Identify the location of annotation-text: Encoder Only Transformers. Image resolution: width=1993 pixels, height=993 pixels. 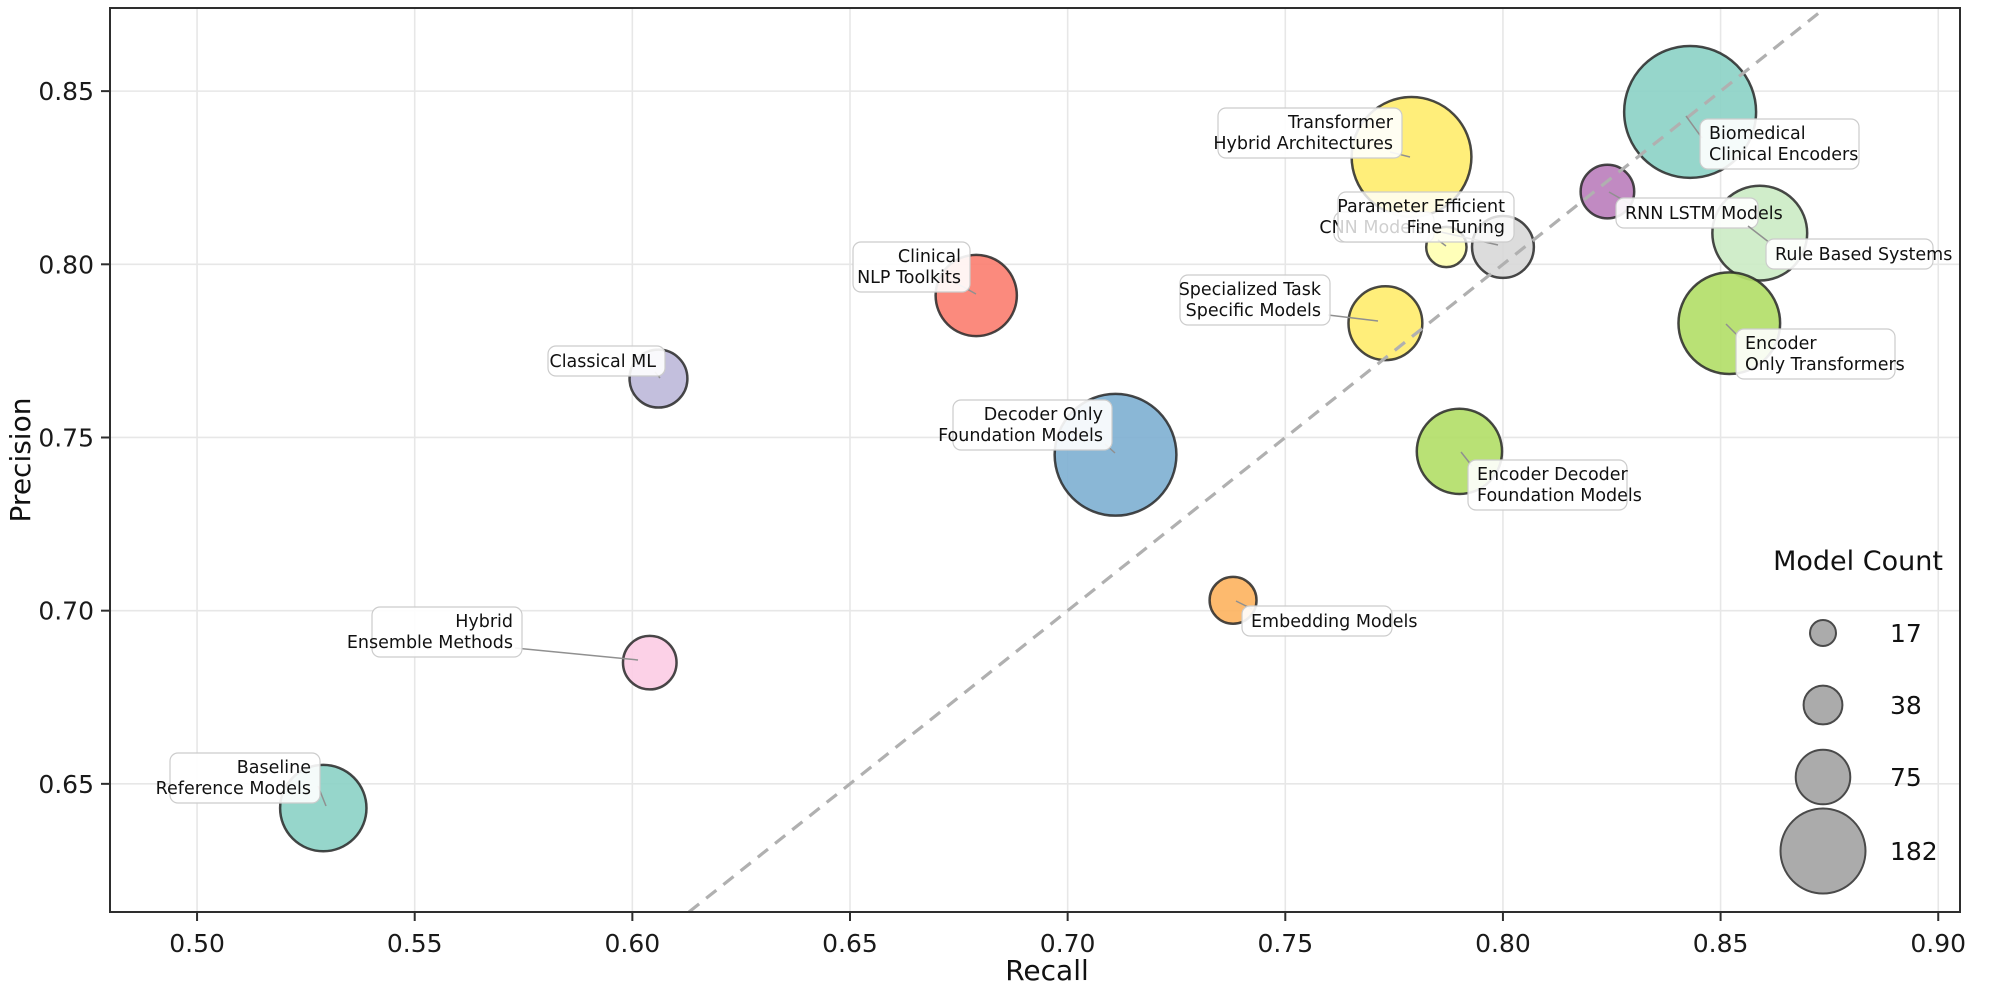
(1825, 354).